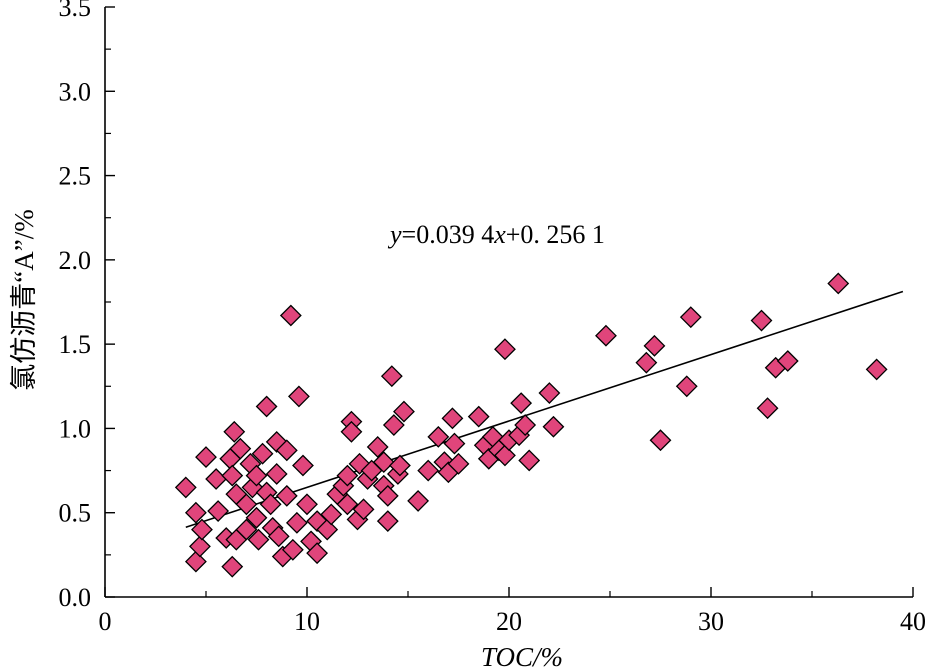 The height and width of the screenshot is (670, 933). What do you see at coordinates (75, 428) in the screenshot?
I see `y-tick-label: 1.0` at bounding box center [75, 428].